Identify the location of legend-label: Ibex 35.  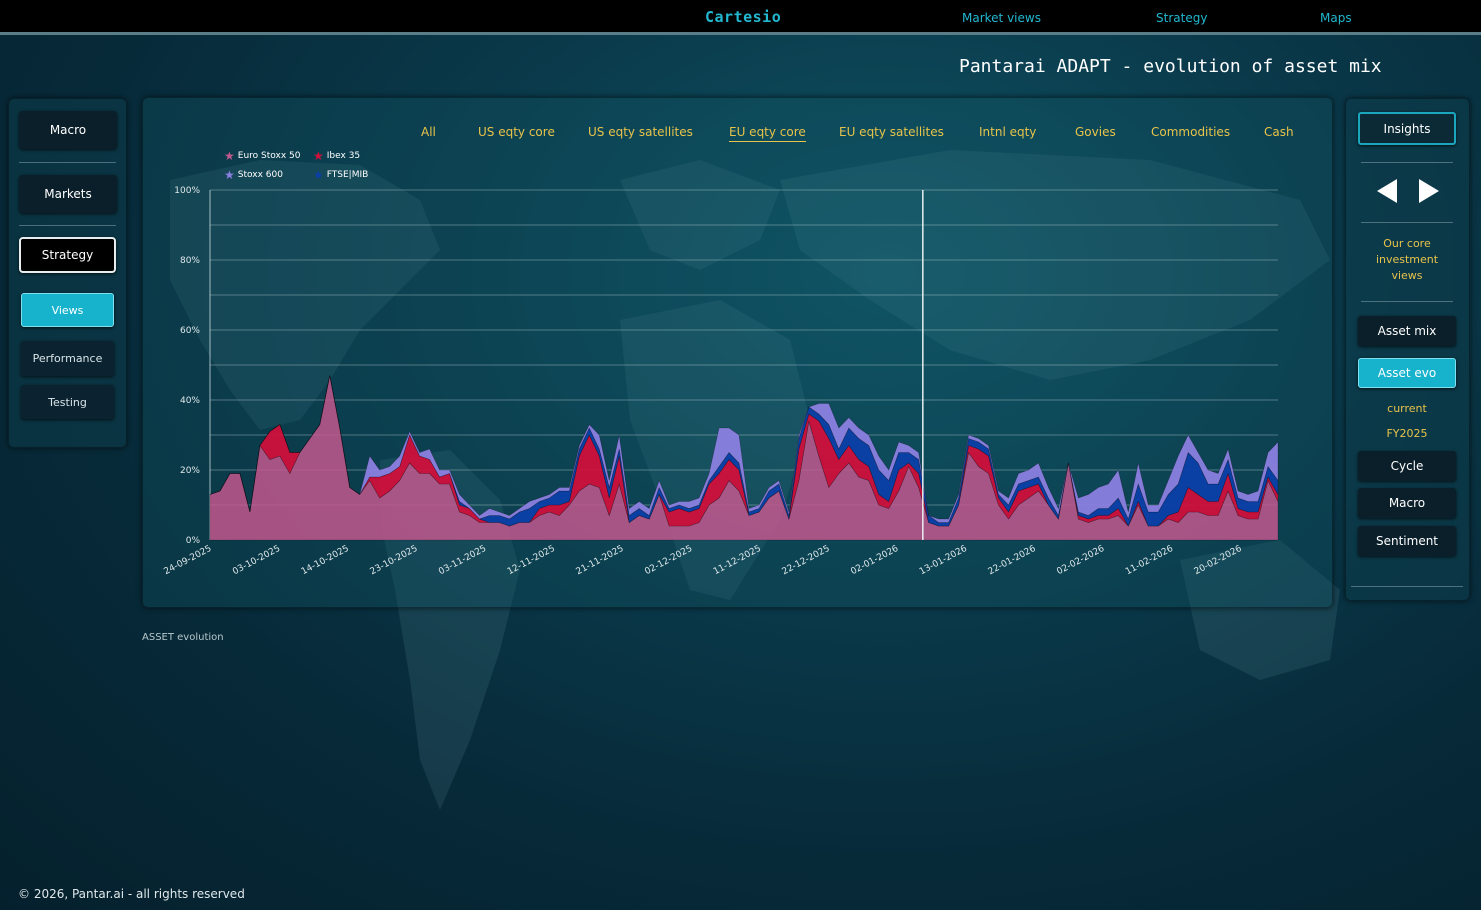
(343, 156).